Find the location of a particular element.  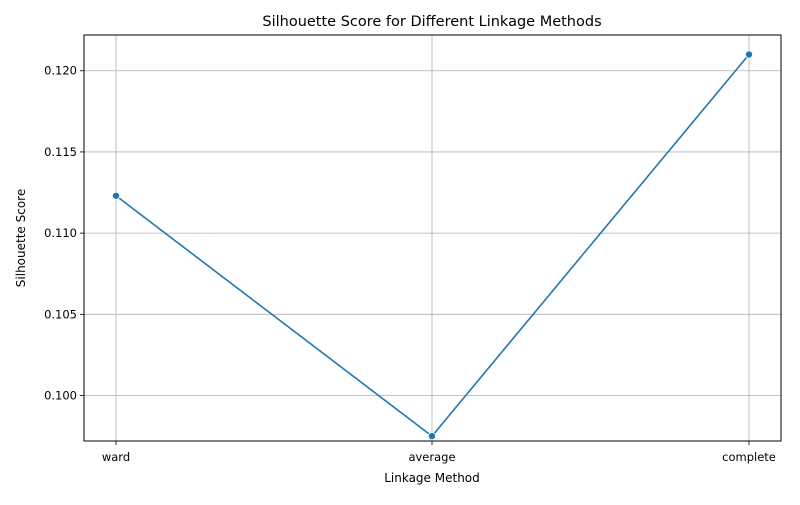

x-tick-label: average is located at coordinates (431, 457).